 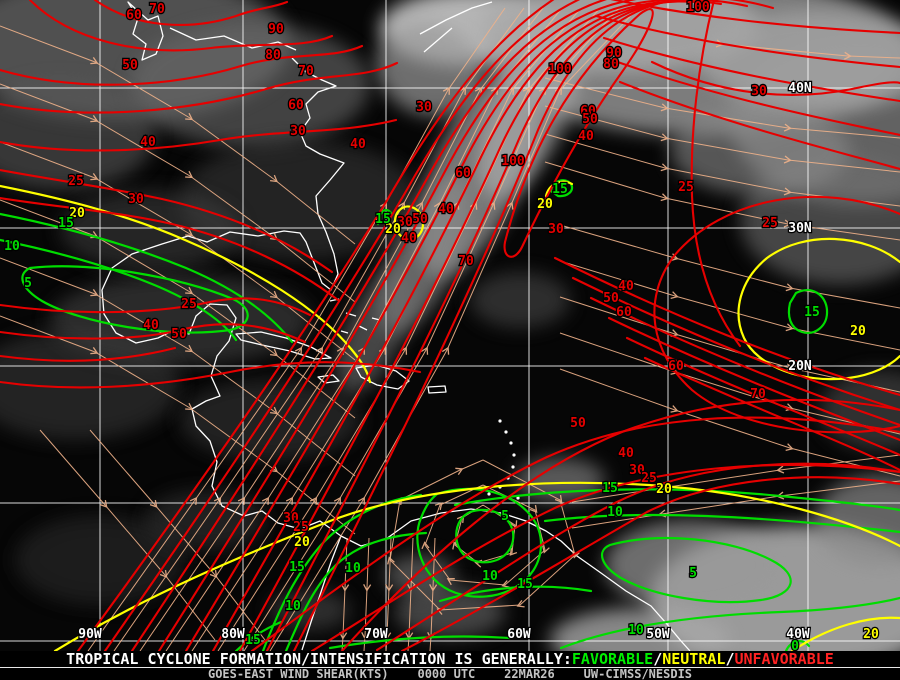 What do you see at coordinates (795, 645) in the screenshot?
I see `contour-label: 0` at bounding box center [795, 645].